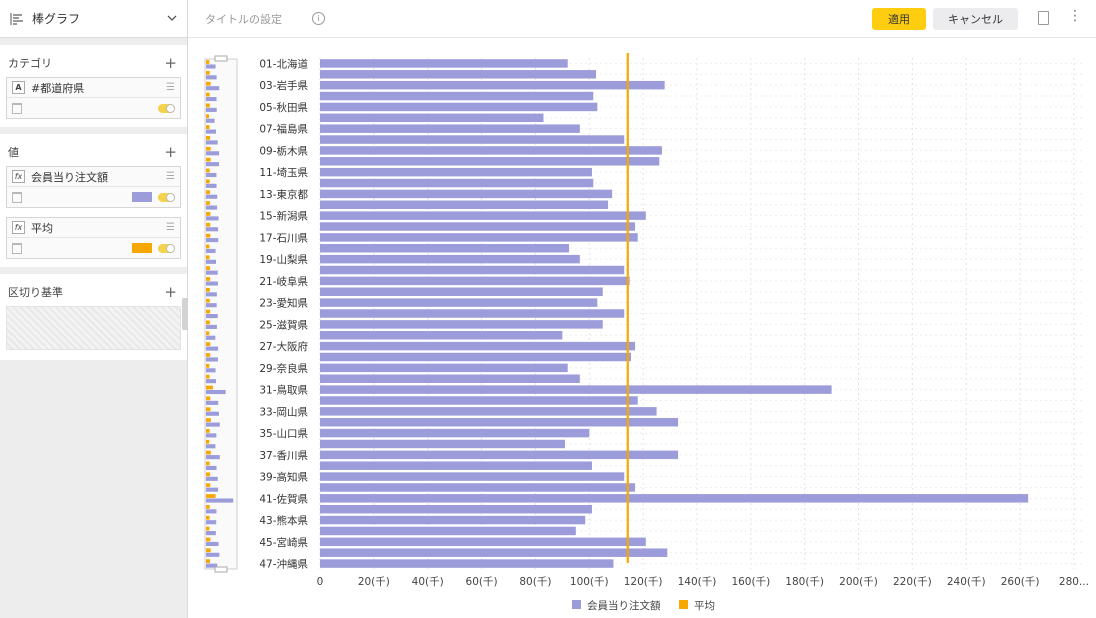  Describe the element at coordinates (16, 18) in the screenshot. I see `bar-chart-icon` at that location.